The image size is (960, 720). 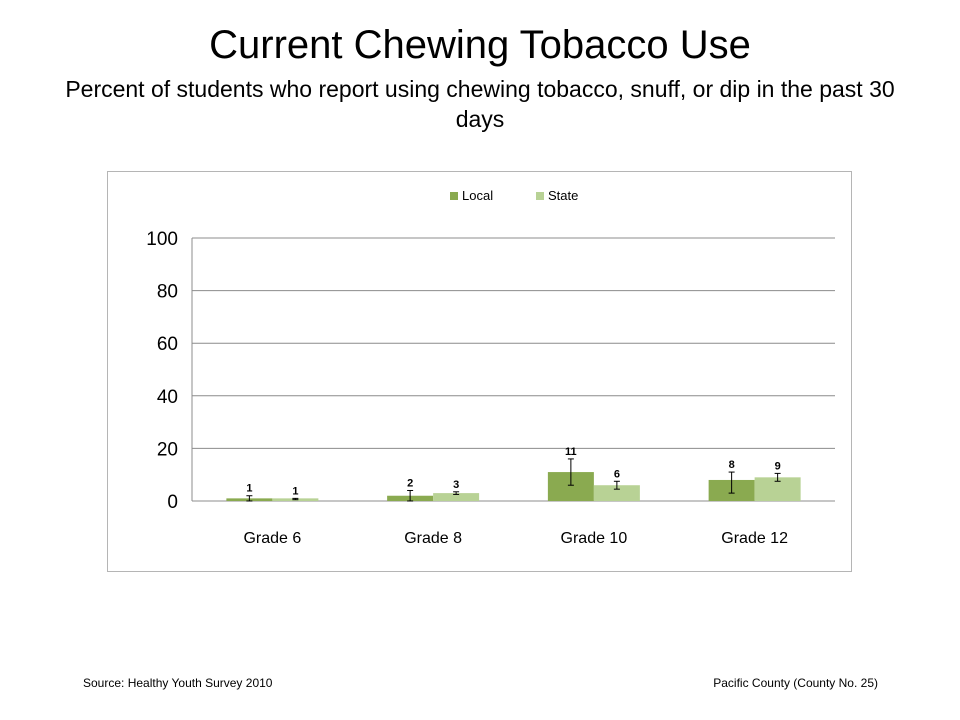 What do you see at coordinates (456, 485) in the screenshot?
I see `data-label: 3` at bounding box center [456, 485].